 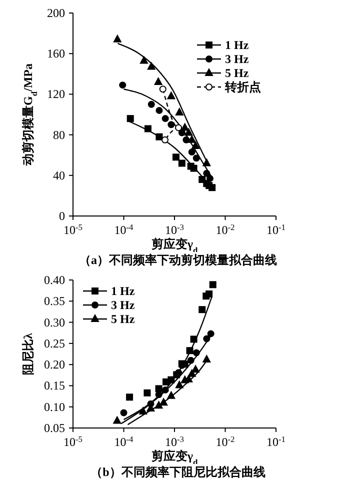 What do you see at coordinates (54, 301) in the screenshot?
I see `y-tick-label: 0.35` at bounding box center [54, 301].